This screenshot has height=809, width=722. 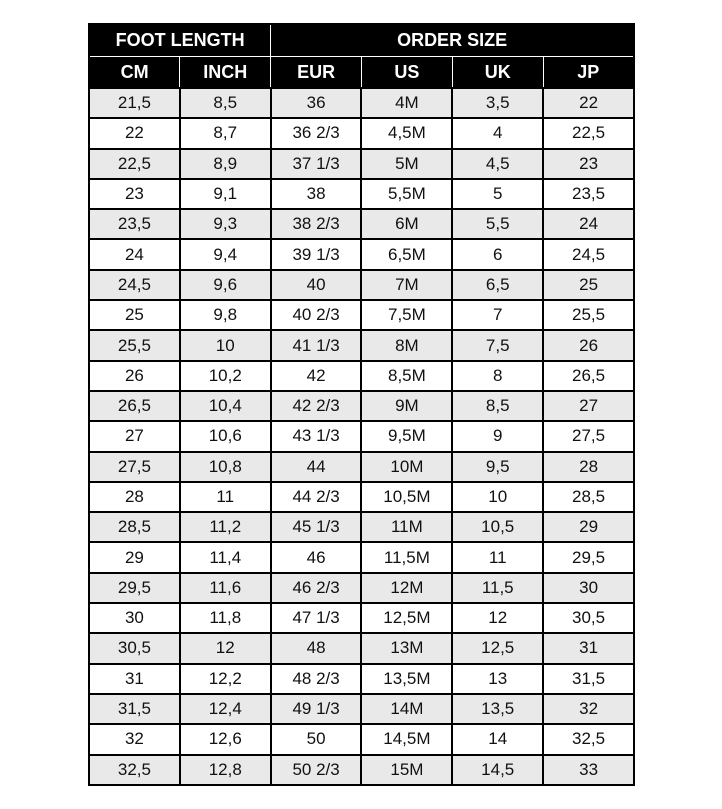 I want to click on cell-jp: 27,5, so click(x=588, y=436).